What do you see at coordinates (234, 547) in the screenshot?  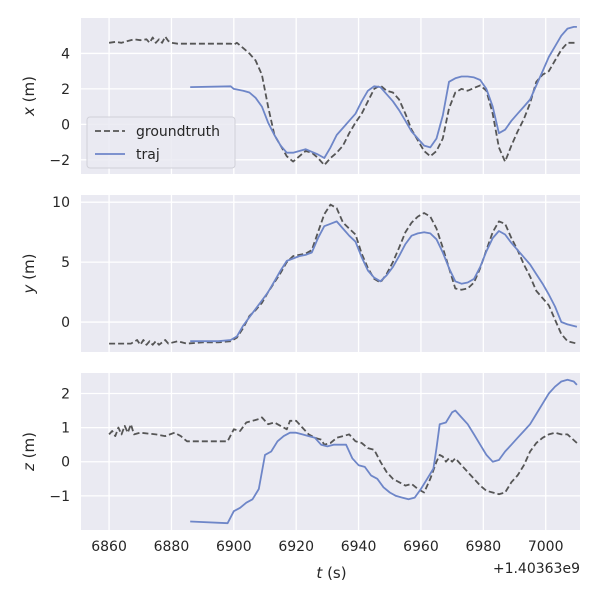 I see `x-tick-label: 6900` at bounding box center [234, 547].